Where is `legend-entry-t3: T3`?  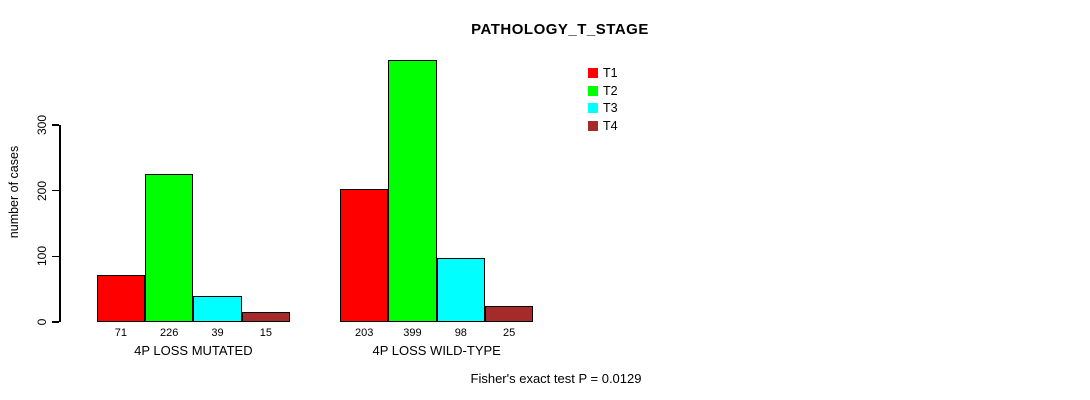 legend-entry-t3: T3 is located at coordinates (603, 108).